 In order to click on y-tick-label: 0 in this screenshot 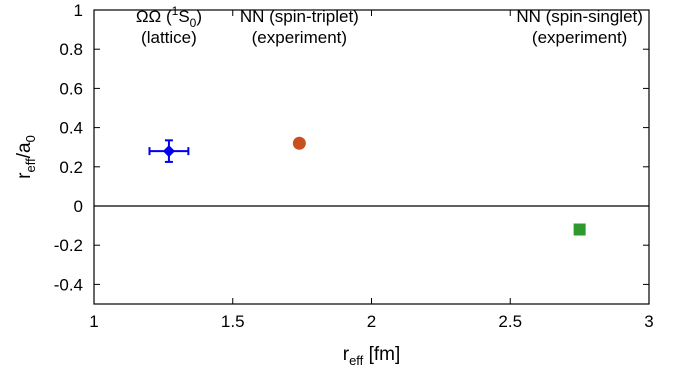, I will do `click(78, 206)`.